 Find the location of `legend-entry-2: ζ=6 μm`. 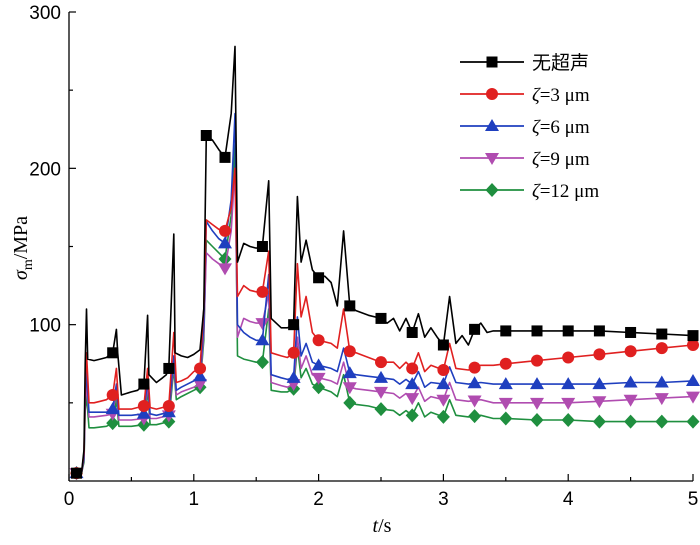

legend-entry-2: ζ=6 μm is located at coordinates (525, 127).